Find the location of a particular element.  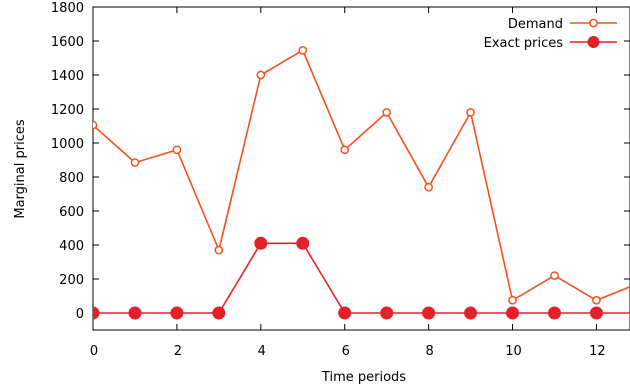

y-tick-label: 400 is located at coordinates (71, 246).